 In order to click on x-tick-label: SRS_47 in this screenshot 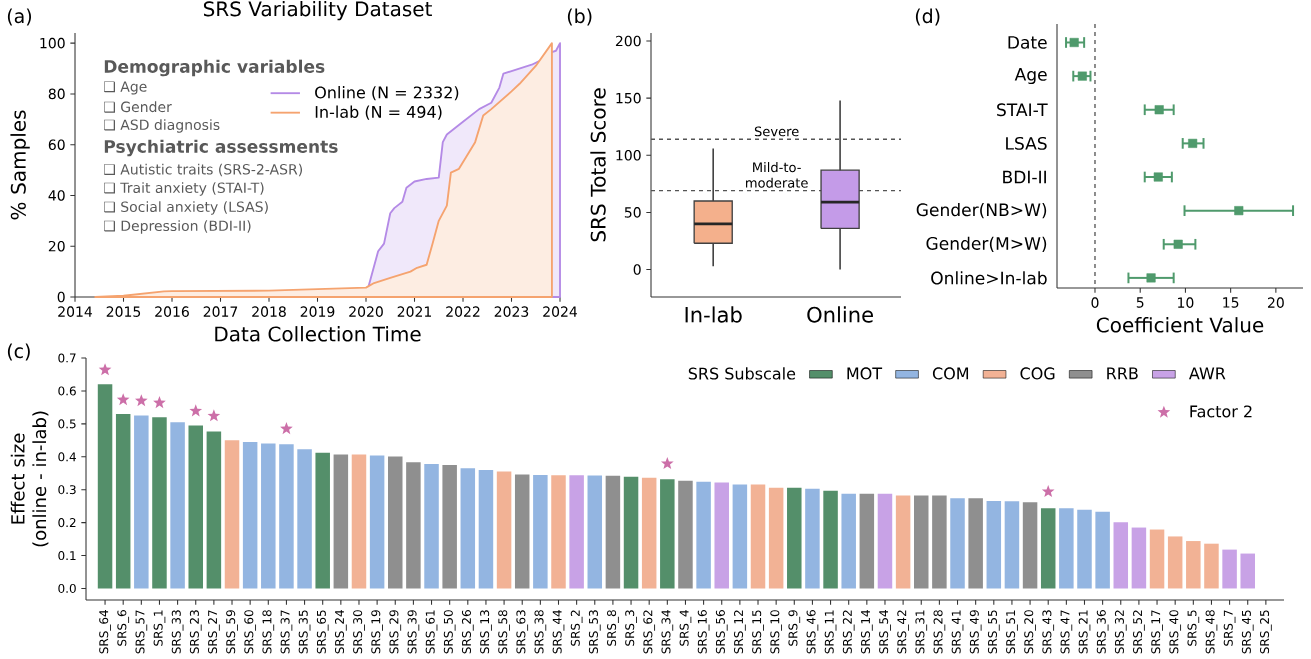, I will do `click(1066, 632)`.